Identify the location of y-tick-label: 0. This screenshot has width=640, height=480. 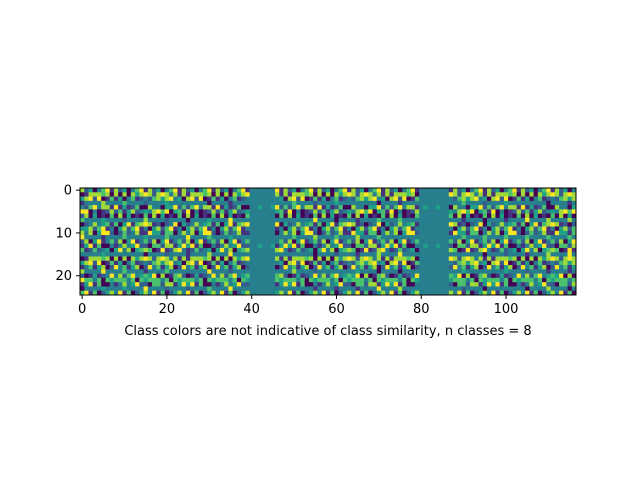
(68, 191).